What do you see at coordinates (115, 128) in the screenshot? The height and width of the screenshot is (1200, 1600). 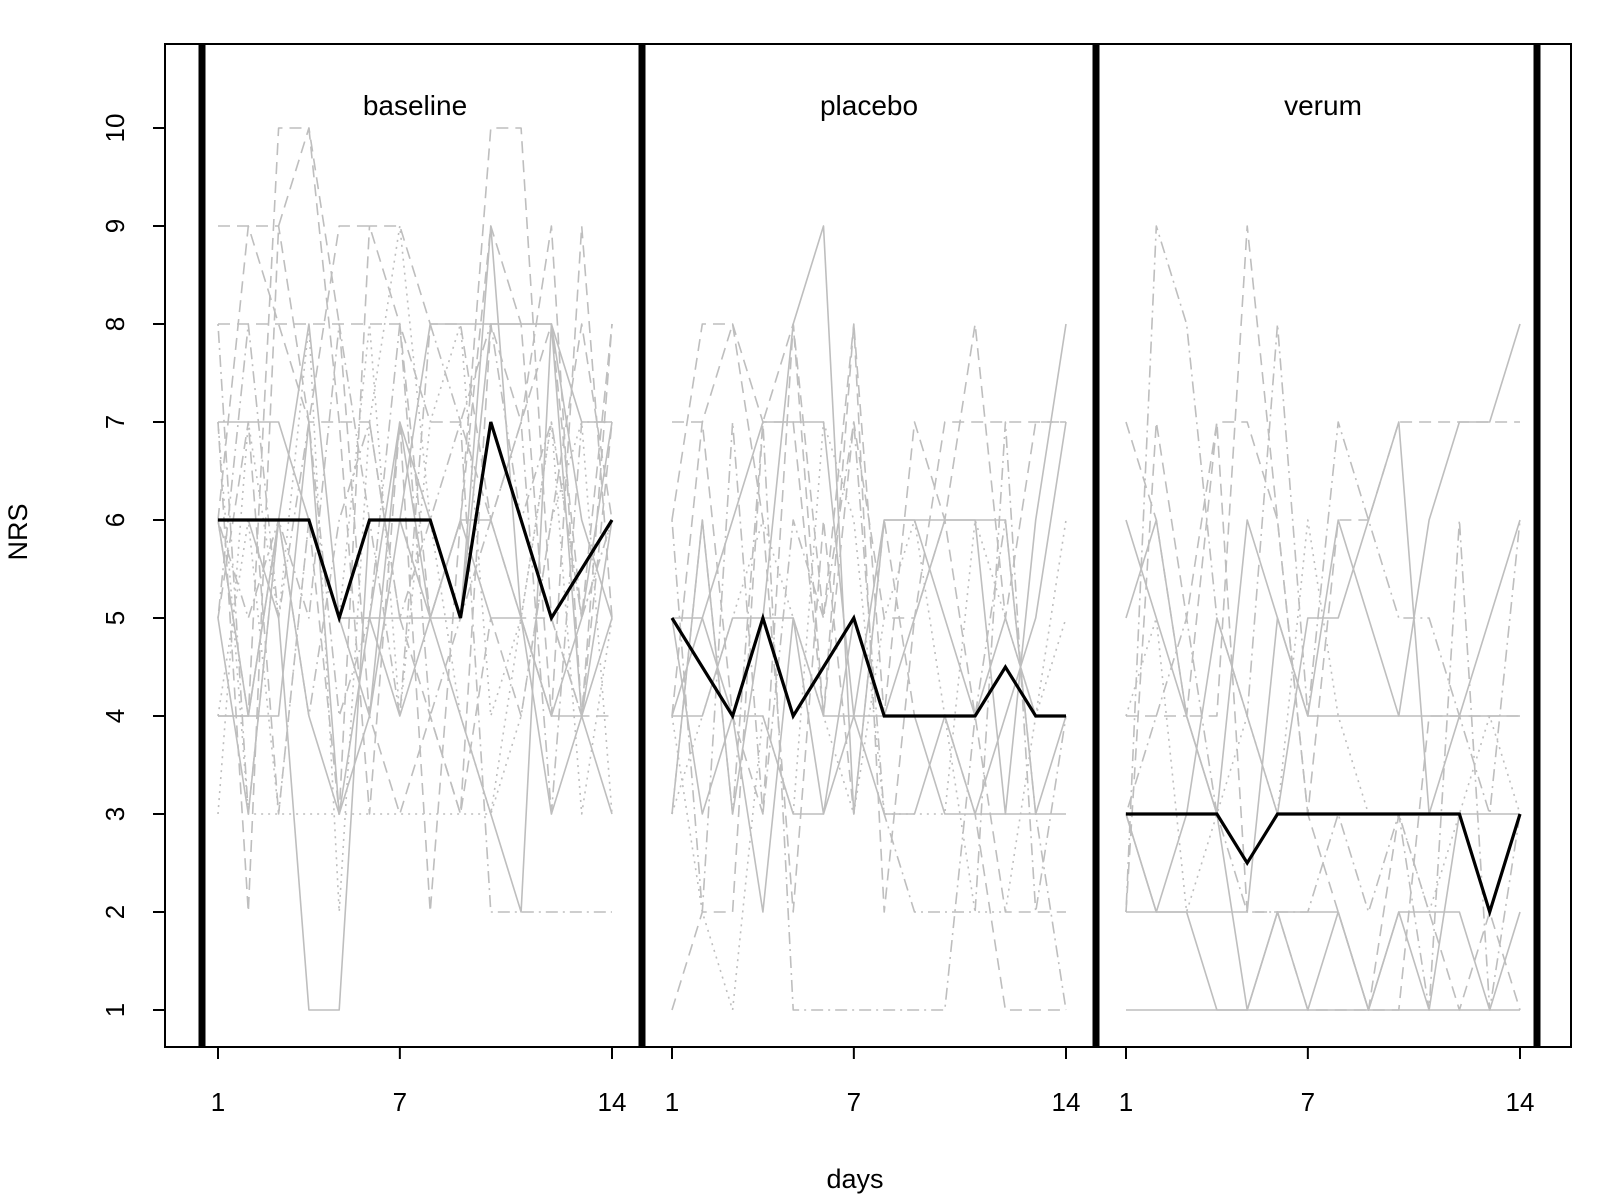 I see `y-tick-label: 10` at bounding box center [115, 128].